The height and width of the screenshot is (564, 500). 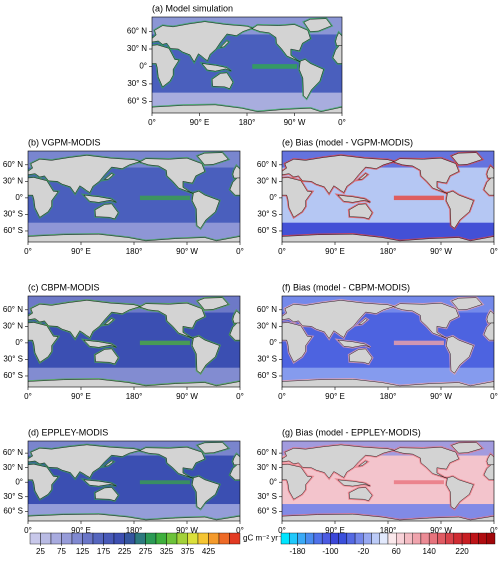 What do you see at coordinates (330, 551) in the screenshot?
I see `colorbar-tick-label: -100` at bounding box center [330, 551].